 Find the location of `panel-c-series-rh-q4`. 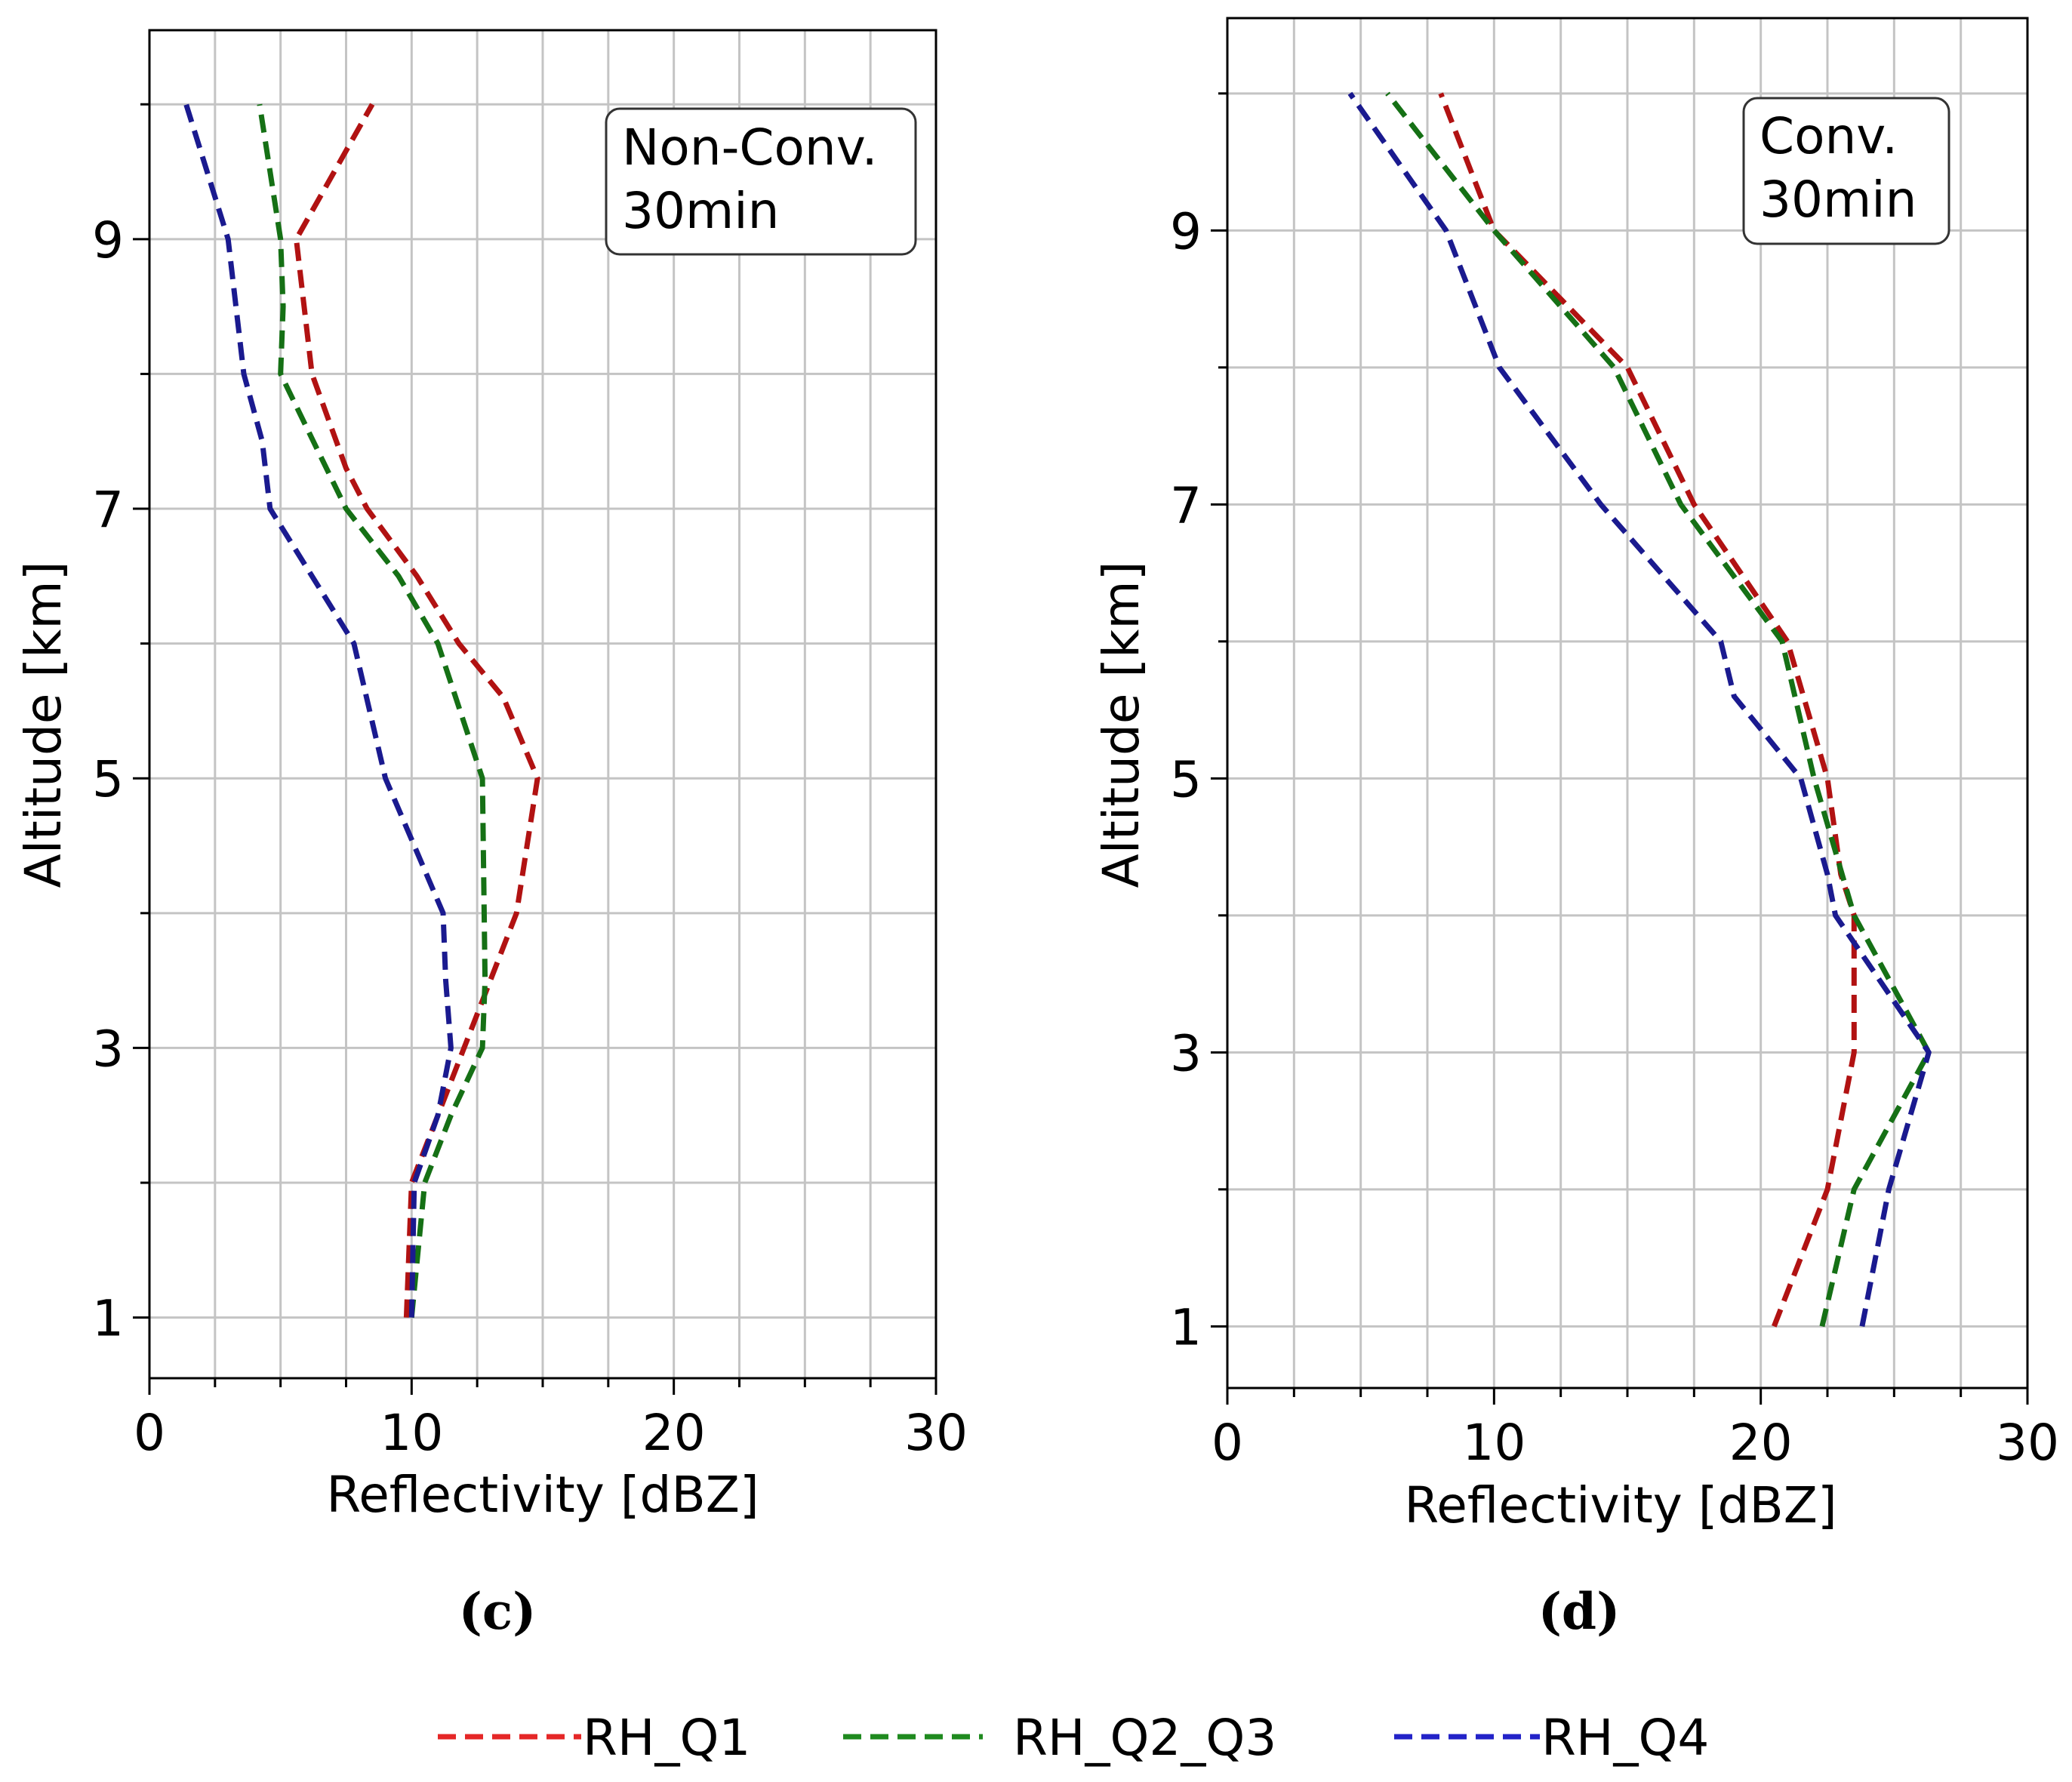

panel-c-series-rh-q4 is located at coordinates (318, 710).